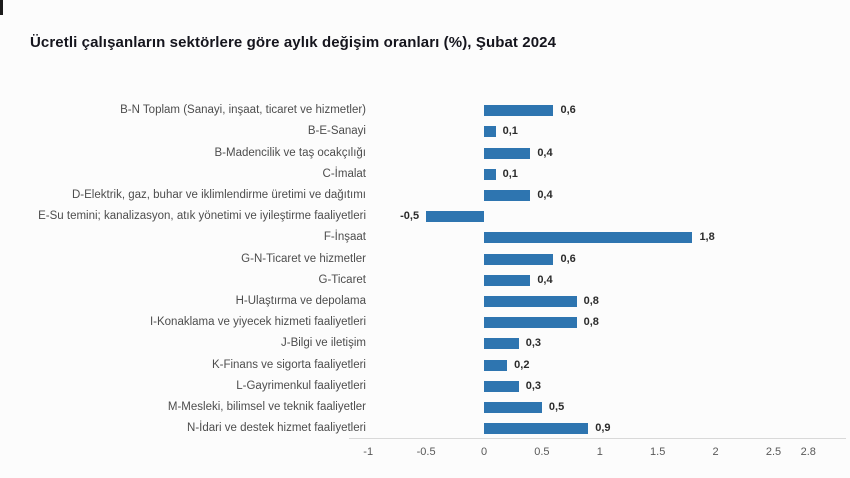 The width and height of the screenshot is (850, 478). What do you see at coordinates (342, 279) in the screenshot?
I see `category-label: G-Ticaret` at bounding box center [342, 279].